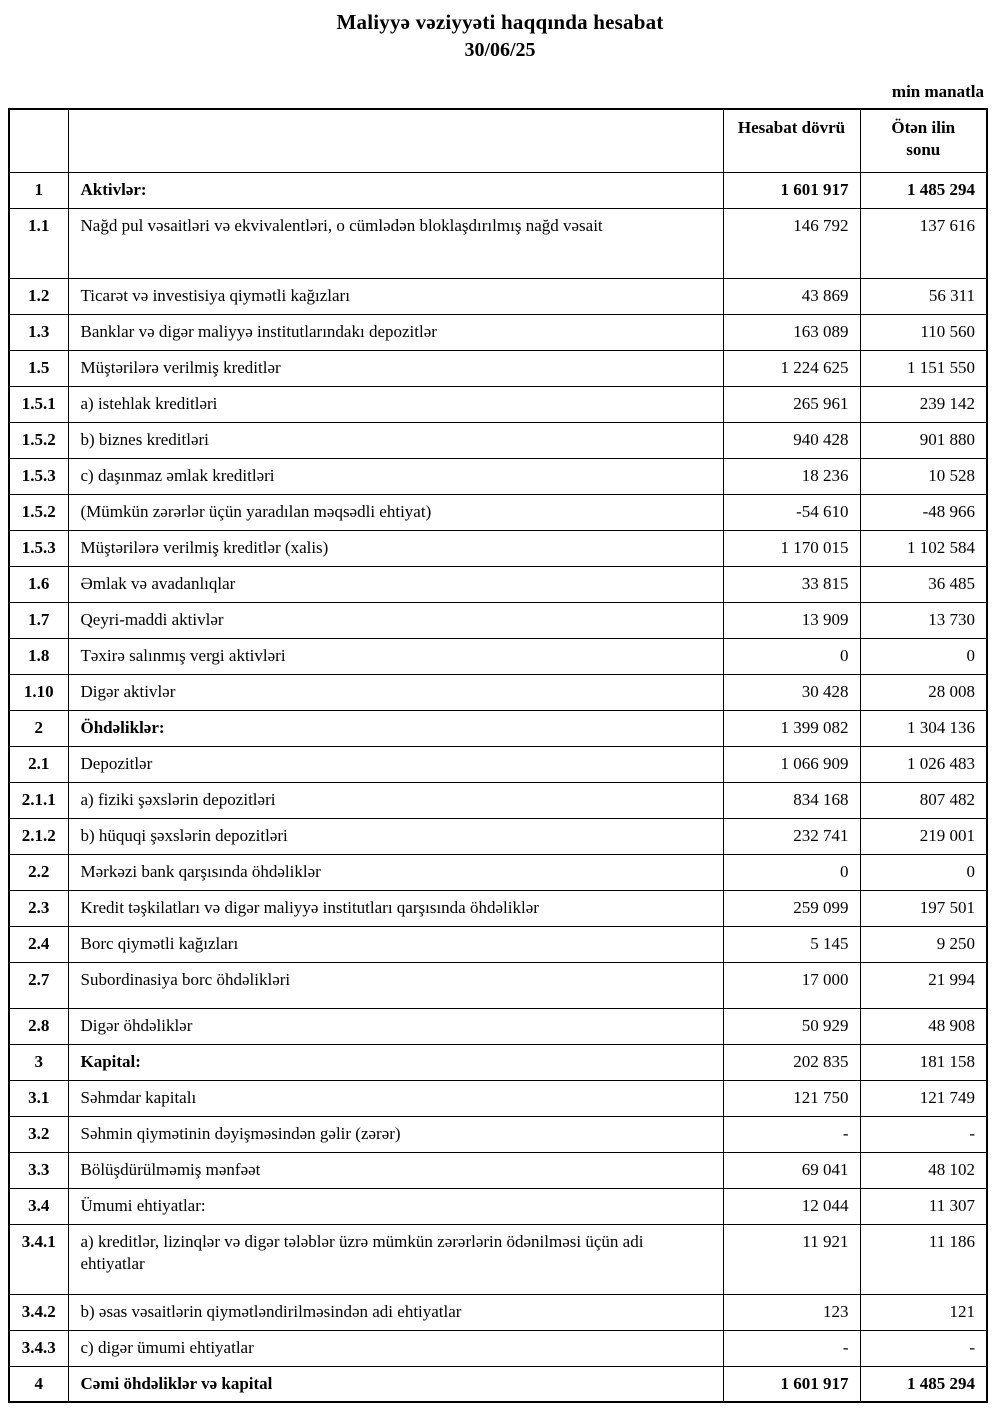 The width and height of the screenshot is (1000, 1425). What do you see at coordinates (38, 1134) in the screenshot?
I see `row-number: 3.2` at bounding box center [38, 1134].